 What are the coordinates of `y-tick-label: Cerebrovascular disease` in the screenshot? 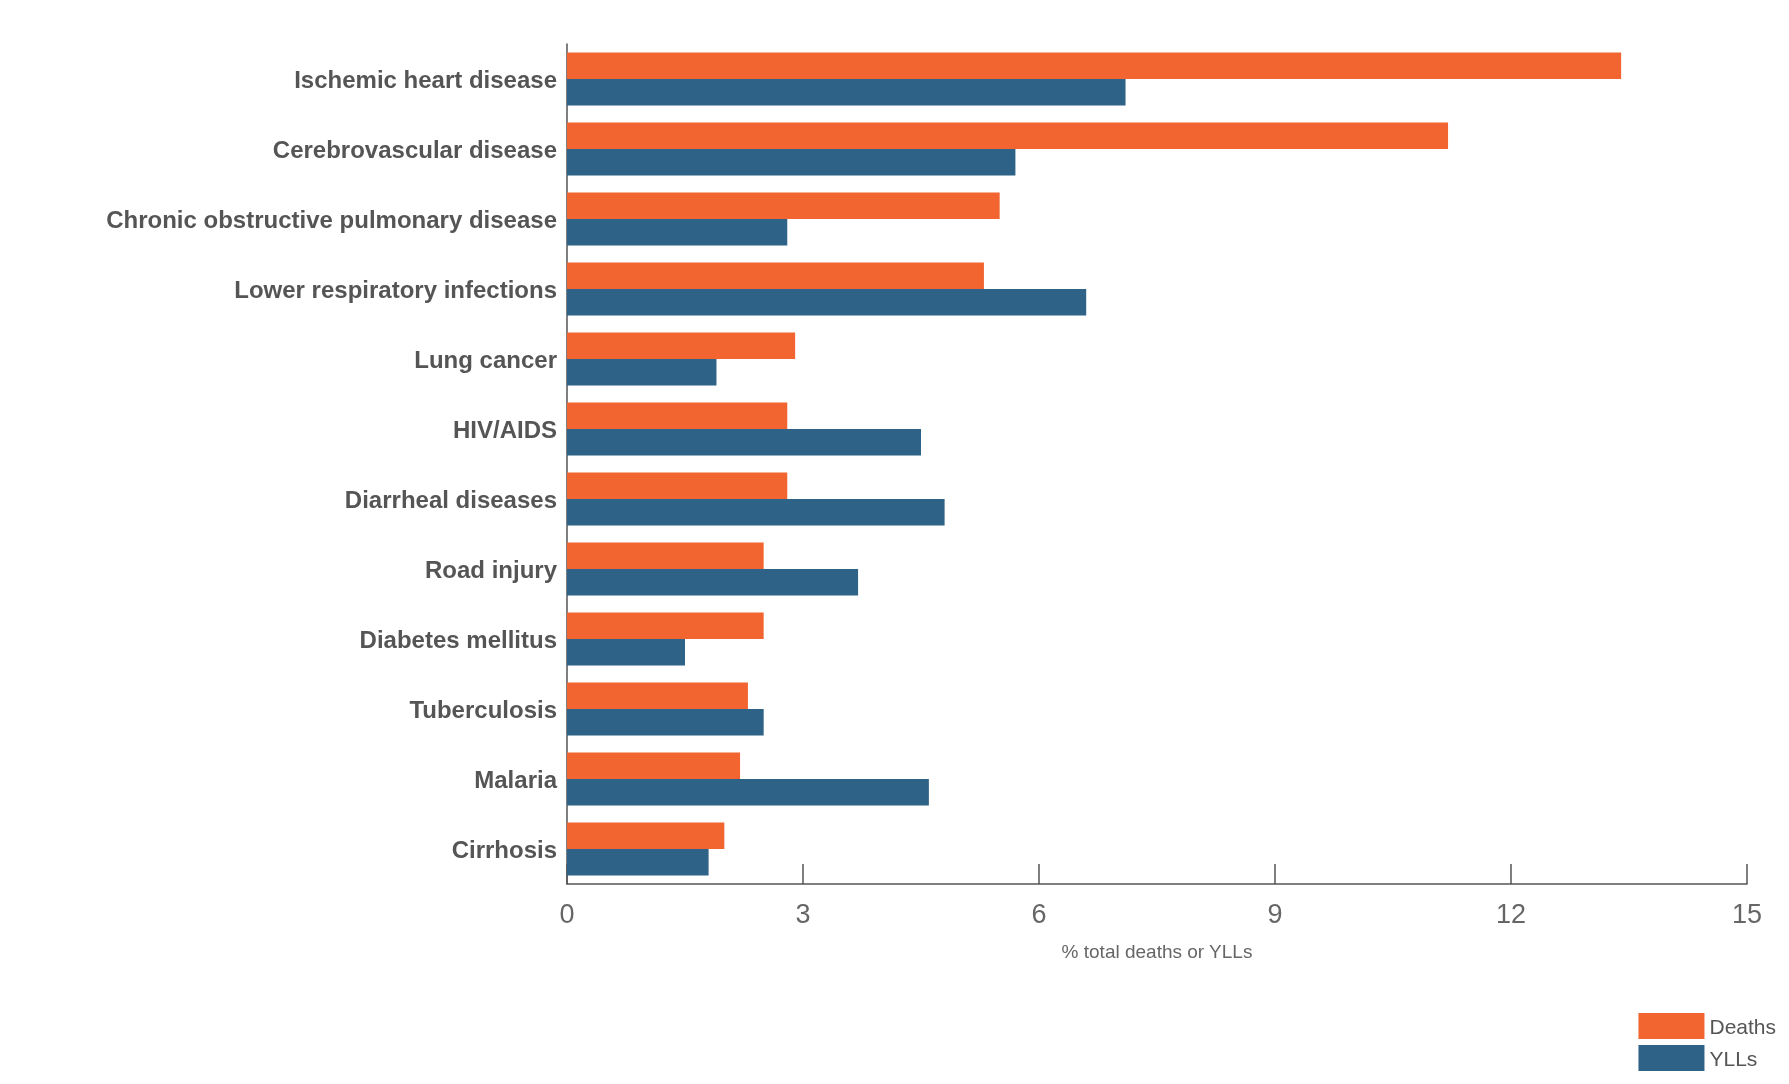 It's located at (414, 149).